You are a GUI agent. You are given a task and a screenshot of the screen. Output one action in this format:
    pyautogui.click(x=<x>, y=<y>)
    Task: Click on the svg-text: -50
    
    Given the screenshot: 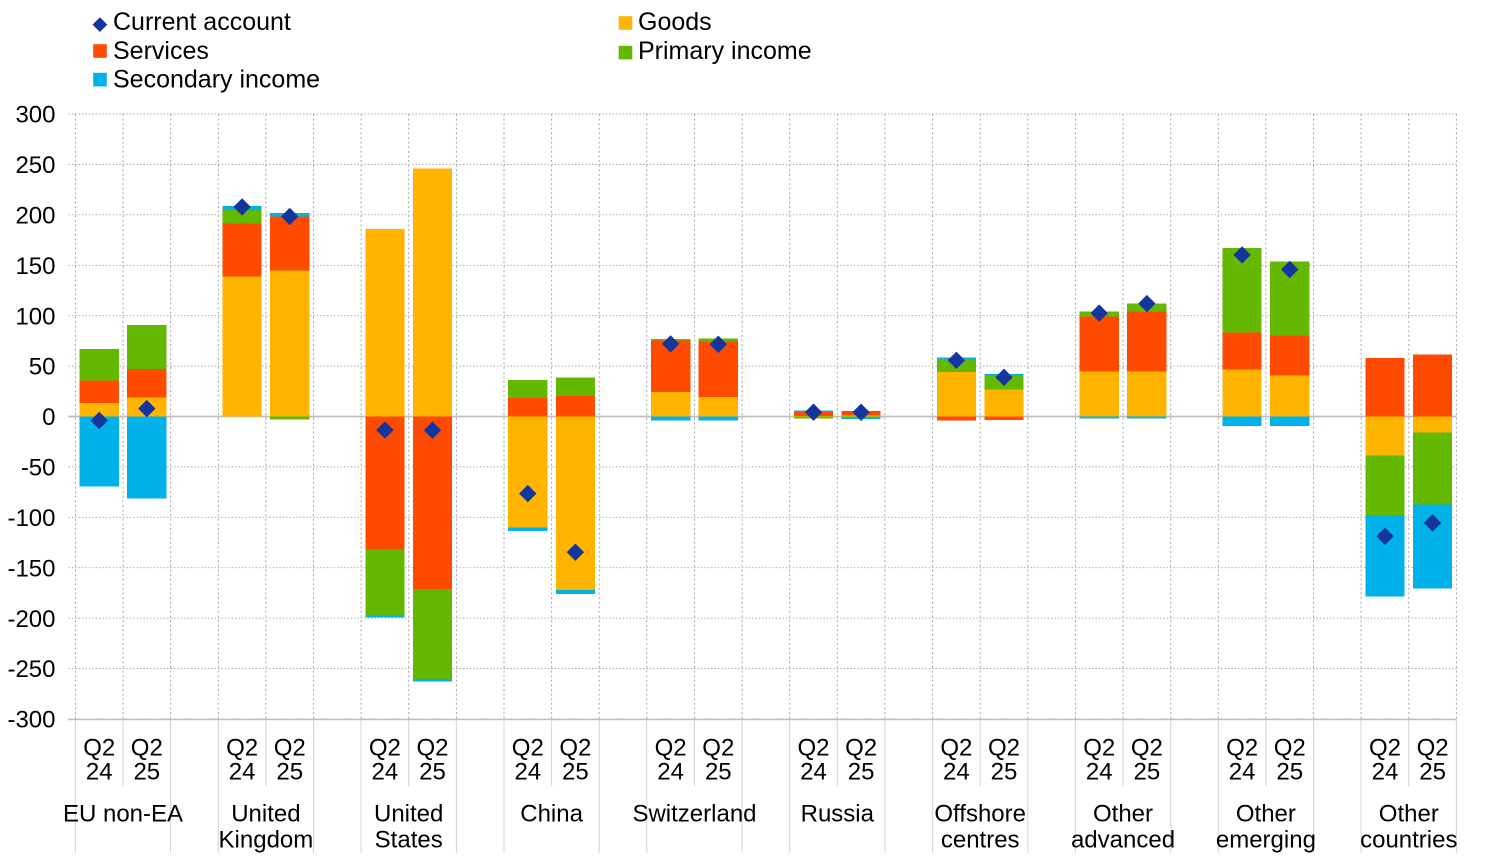 What is the action you would take?
    pyautogui.click(x=38, y=468)
    